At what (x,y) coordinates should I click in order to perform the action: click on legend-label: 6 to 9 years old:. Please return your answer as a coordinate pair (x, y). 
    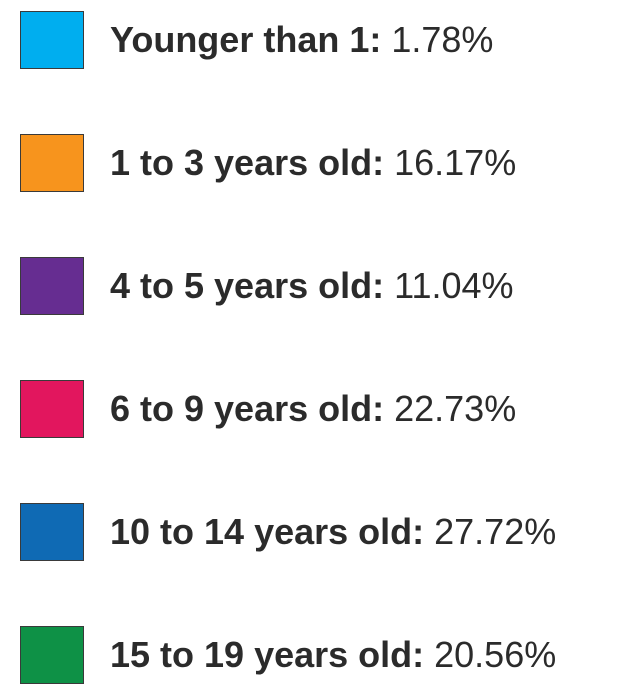
    Looking at the image, I should click on (247, 408).